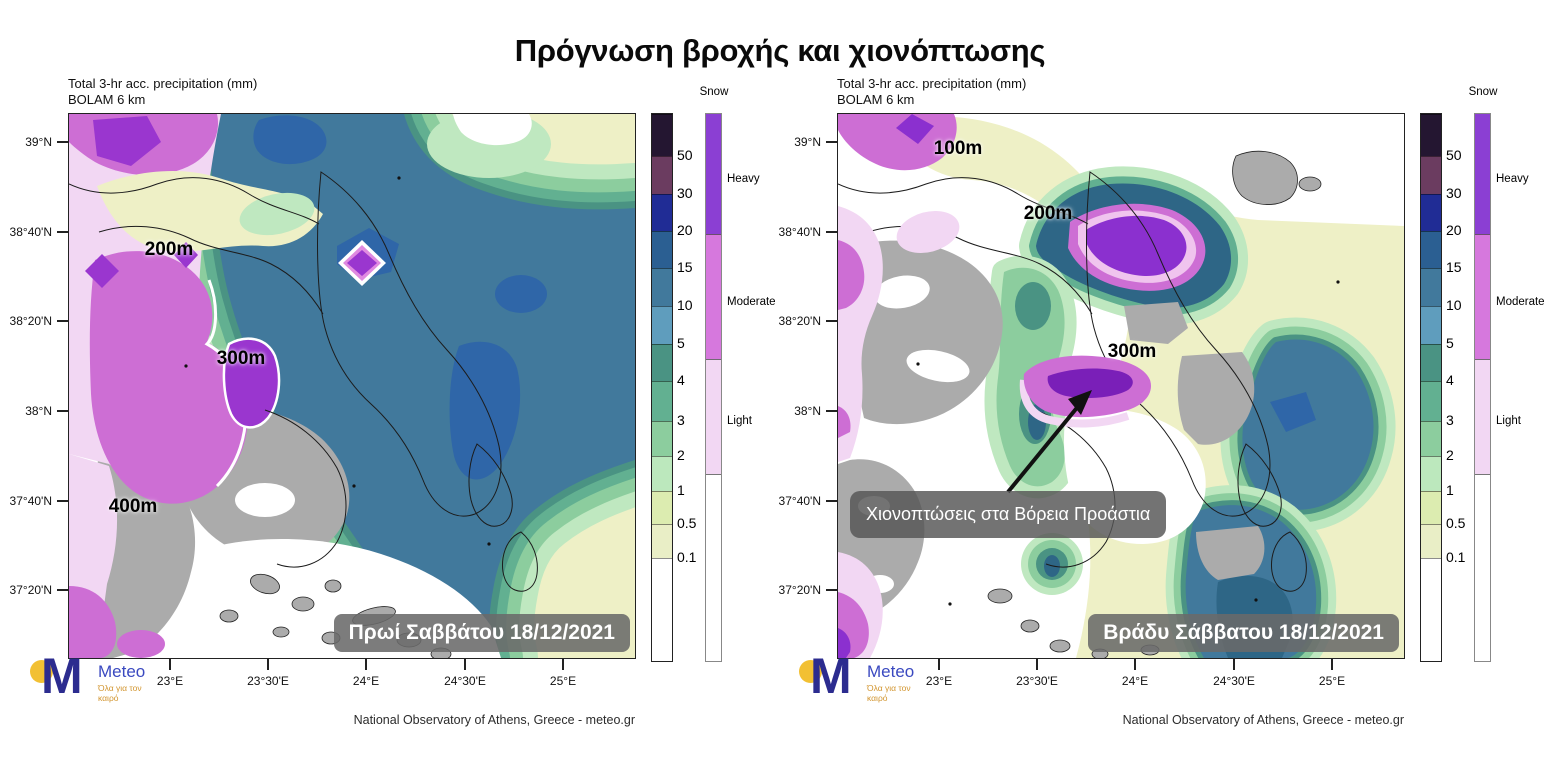 Image resolution: width=1560 pixels, height=777 pixels. Describe the element at coordinates (481, 633) in the screenshot. I see `date-label-morning: Πρωί Σαββάτου 18/12/2021` at that location.